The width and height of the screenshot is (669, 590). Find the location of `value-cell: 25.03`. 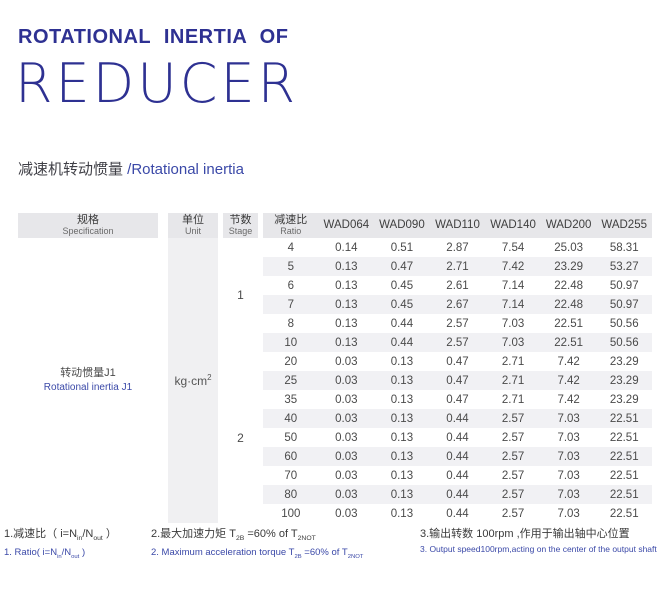

value-cell: 25.03 is located at coordinates (569, 247).